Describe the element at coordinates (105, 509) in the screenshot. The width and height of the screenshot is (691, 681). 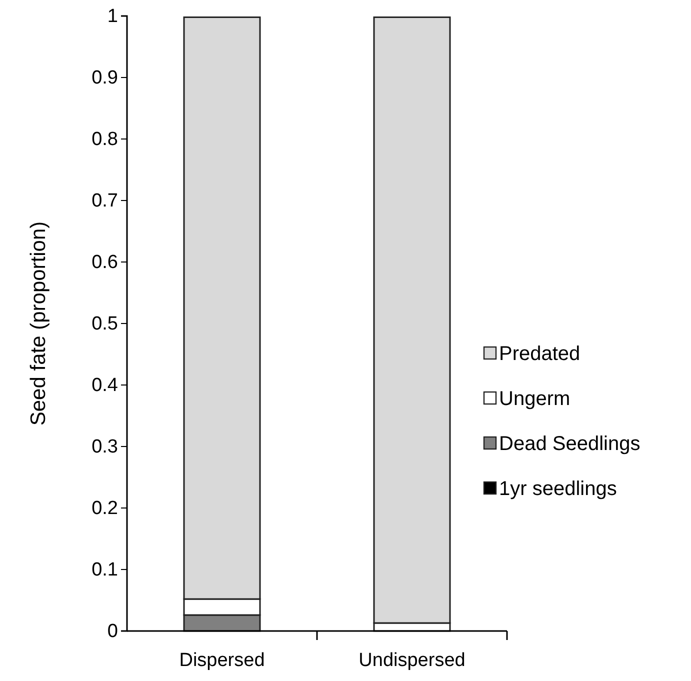
I see `y-tick-label: 0.2` at that location.